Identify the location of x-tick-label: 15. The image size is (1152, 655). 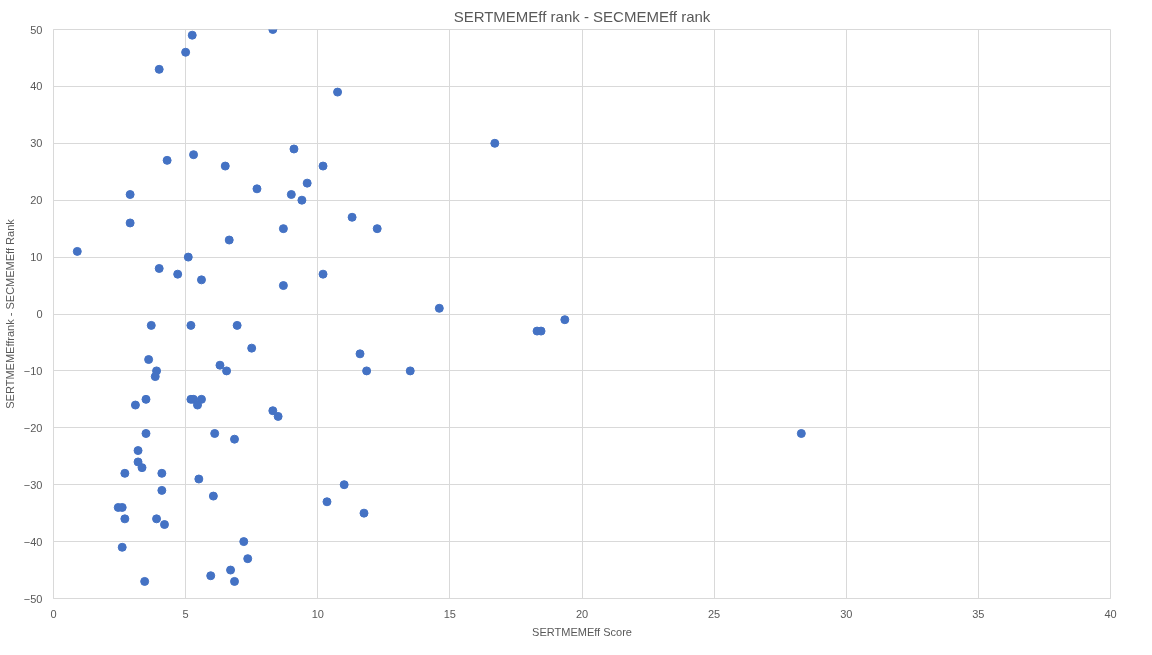
(450, 613).